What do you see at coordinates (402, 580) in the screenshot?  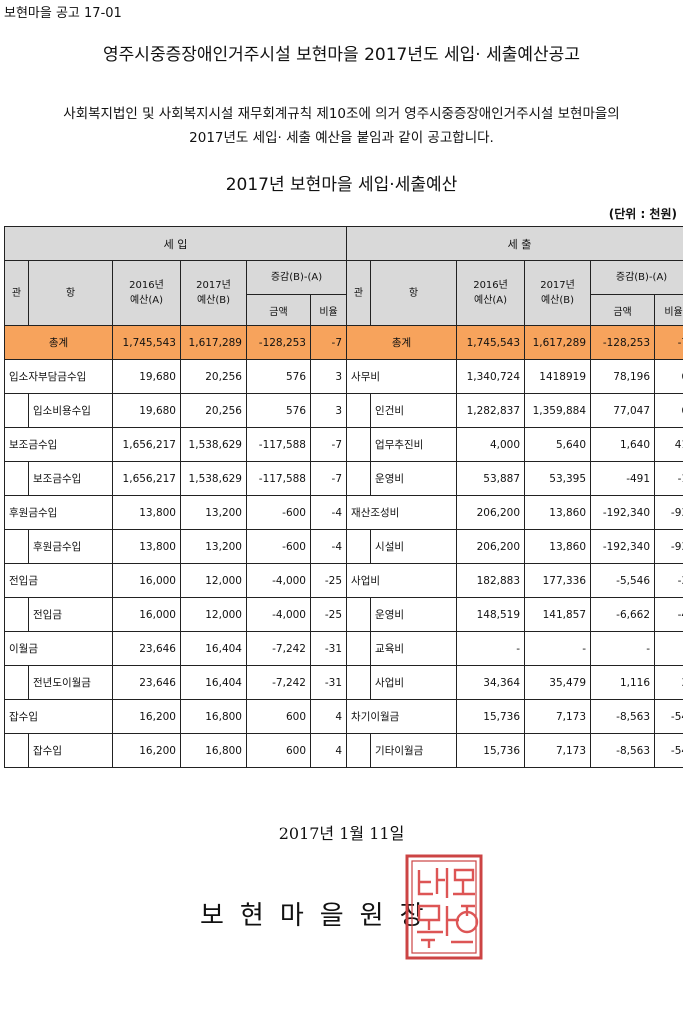 I see `expense-gwan-cell: 사업비` at bounding box center [402, 580].